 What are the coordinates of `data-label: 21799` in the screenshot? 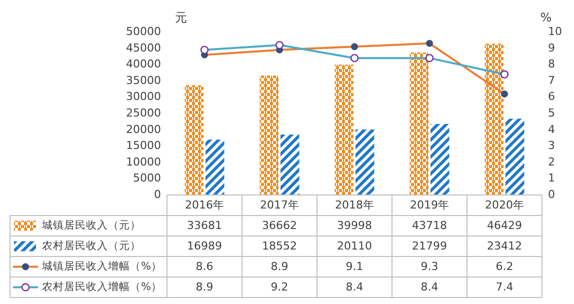 It's located at (429, 245).